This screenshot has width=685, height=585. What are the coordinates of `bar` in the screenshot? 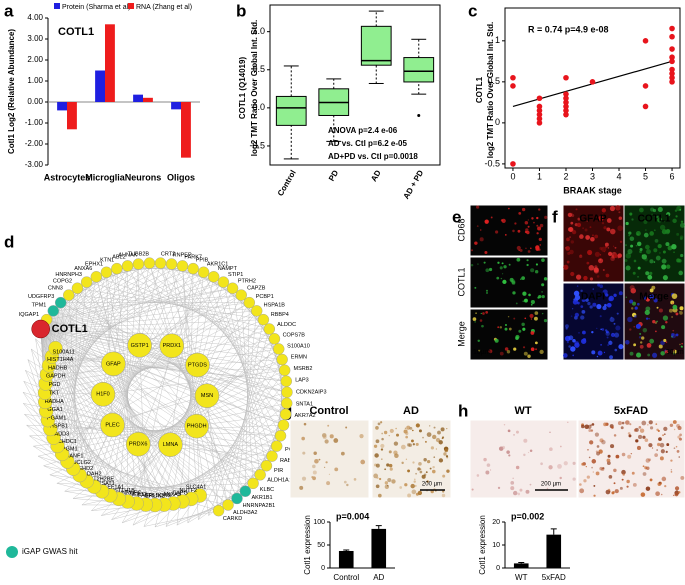 It's located at (148, 99).